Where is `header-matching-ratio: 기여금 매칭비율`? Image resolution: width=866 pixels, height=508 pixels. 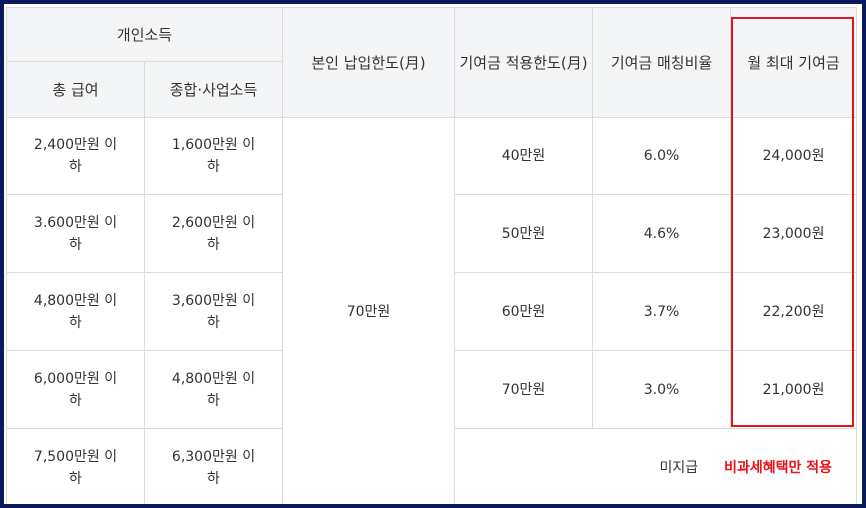 header-matching-ratio: 기여금 매칭비율 is located at coordinates (662, 62).